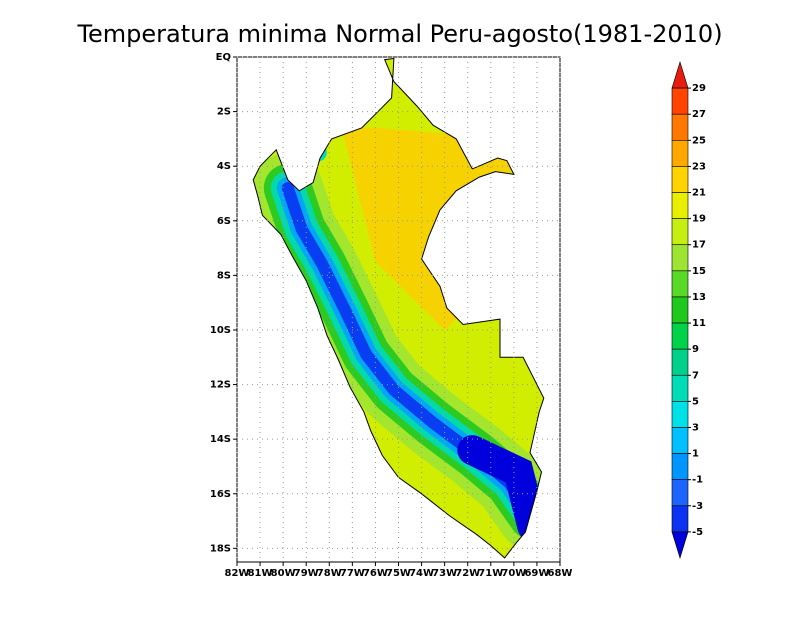 This screenshot has width=800, height=622. Describe the element at coordinates (680, 545) in the screenshot. I see `colorbar-arrow` at that location.